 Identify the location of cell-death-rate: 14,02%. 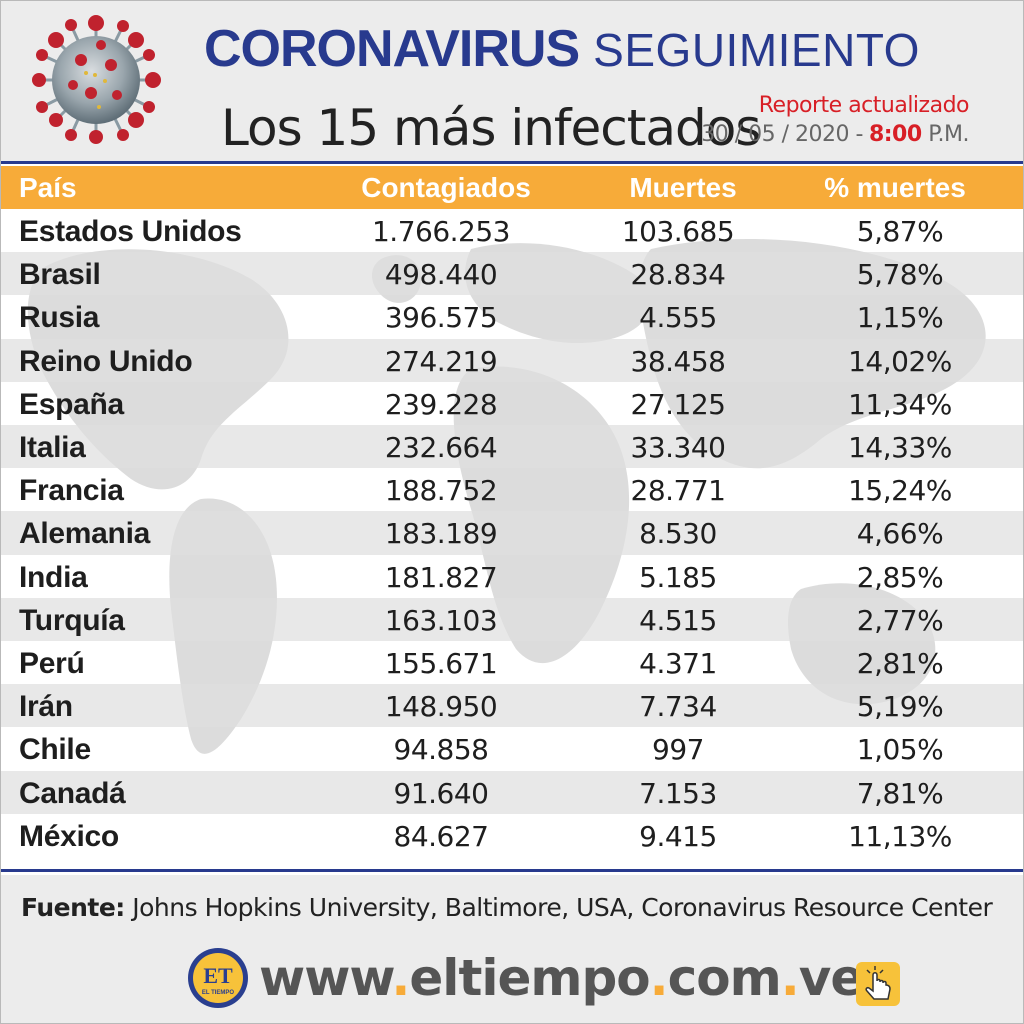
(900, 361).